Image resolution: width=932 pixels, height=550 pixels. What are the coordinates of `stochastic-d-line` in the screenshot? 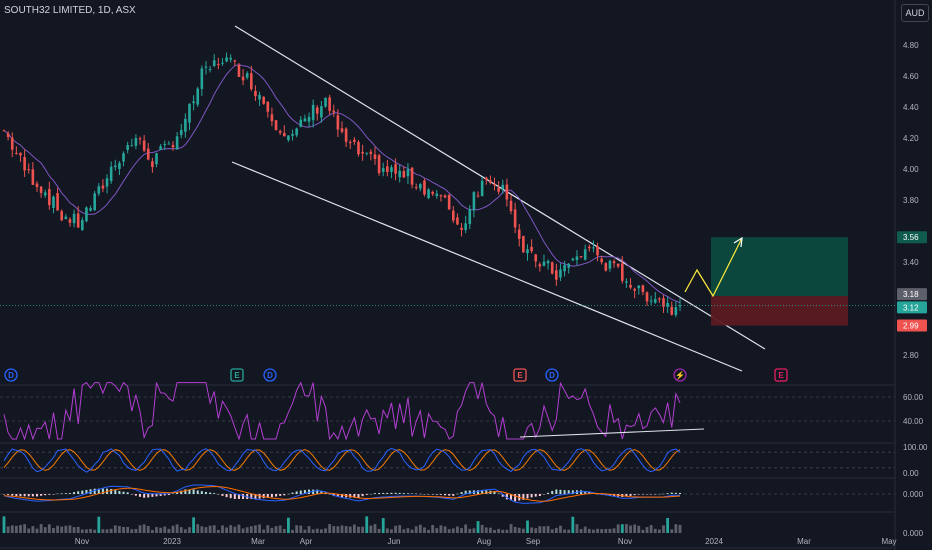 It's located at (342, 460).